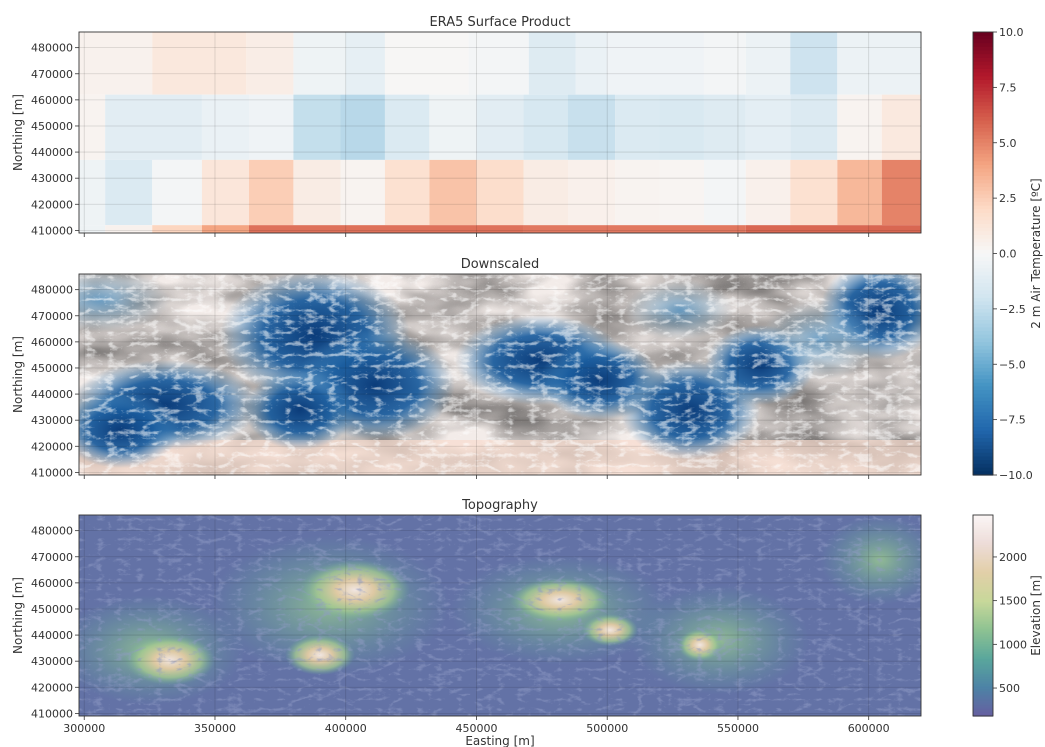 The image size is (1045, 747). Describe the element at coordinates (18, 615) in the screenshot. I see `y-axis-label: Northing [m]` at that location.